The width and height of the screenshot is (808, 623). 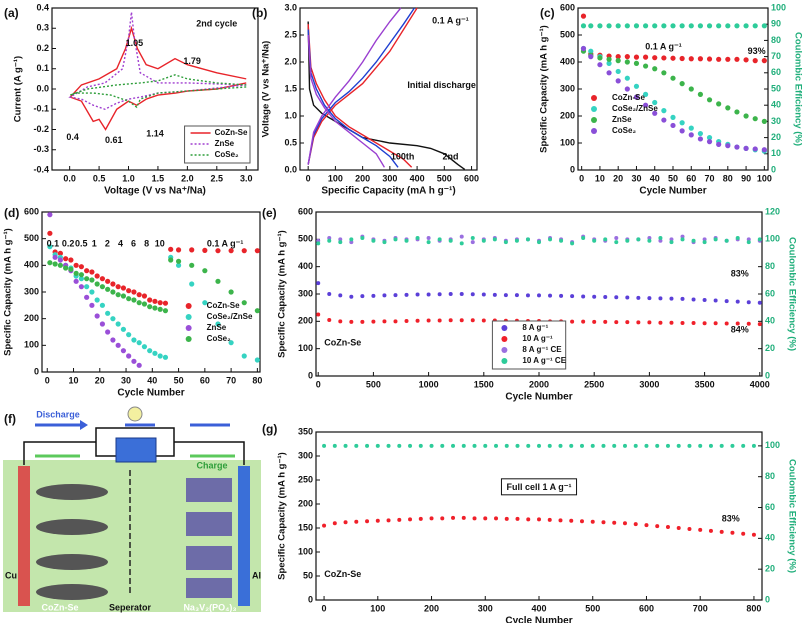 What do you see at coordinates (11, 213) in the screenshot?
I see `panel-label: (d)` at bounding box center [11, 213].